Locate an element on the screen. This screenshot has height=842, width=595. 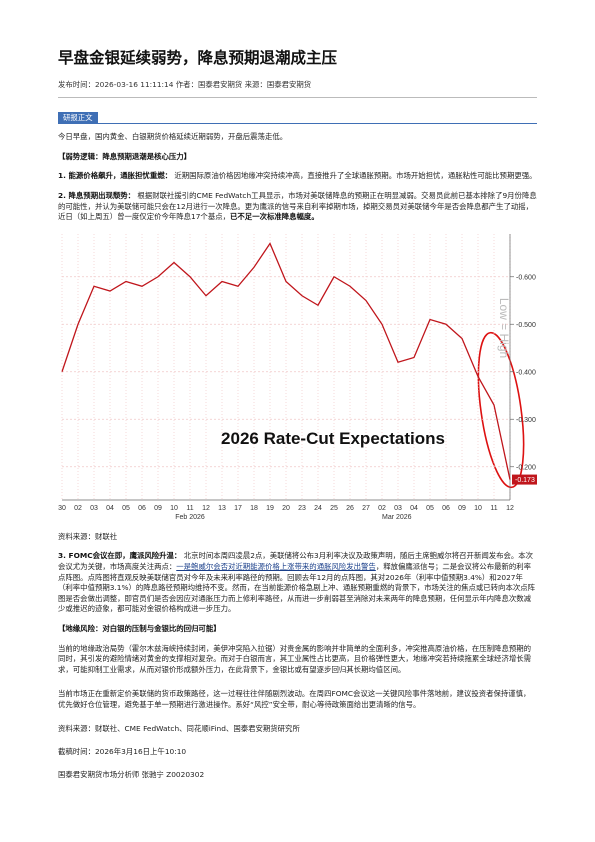
heading-text: 【弱势逻辑：降息预期退潮是核心压力】 is located at coordinates (125, 156).